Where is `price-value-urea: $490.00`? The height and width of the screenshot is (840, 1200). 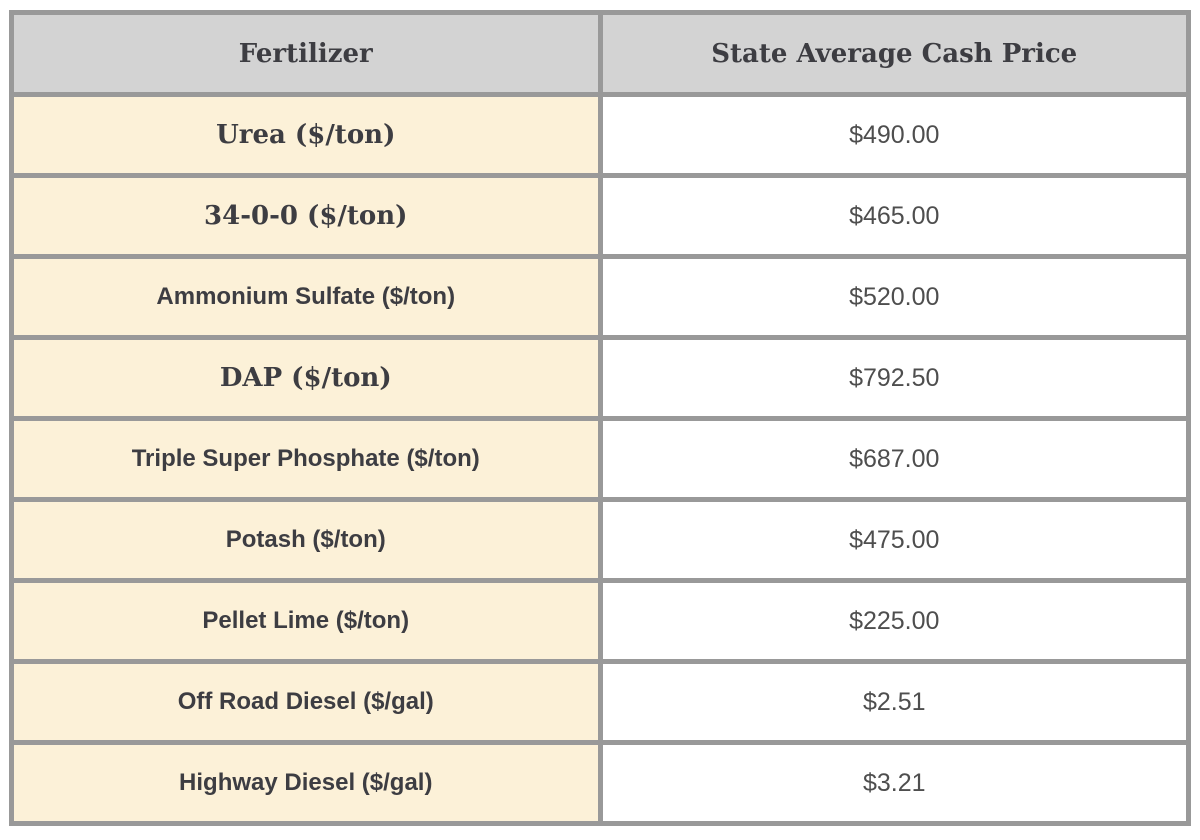
price-value-urea: $490.00 is located at coordinates (894, 135).